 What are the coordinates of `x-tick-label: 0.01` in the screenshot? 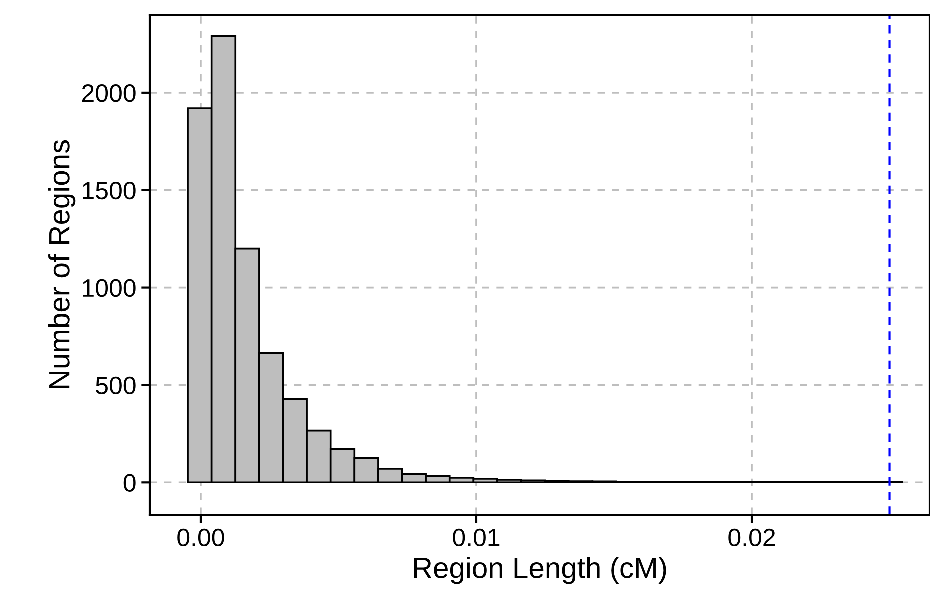 It's located at (476, 537).